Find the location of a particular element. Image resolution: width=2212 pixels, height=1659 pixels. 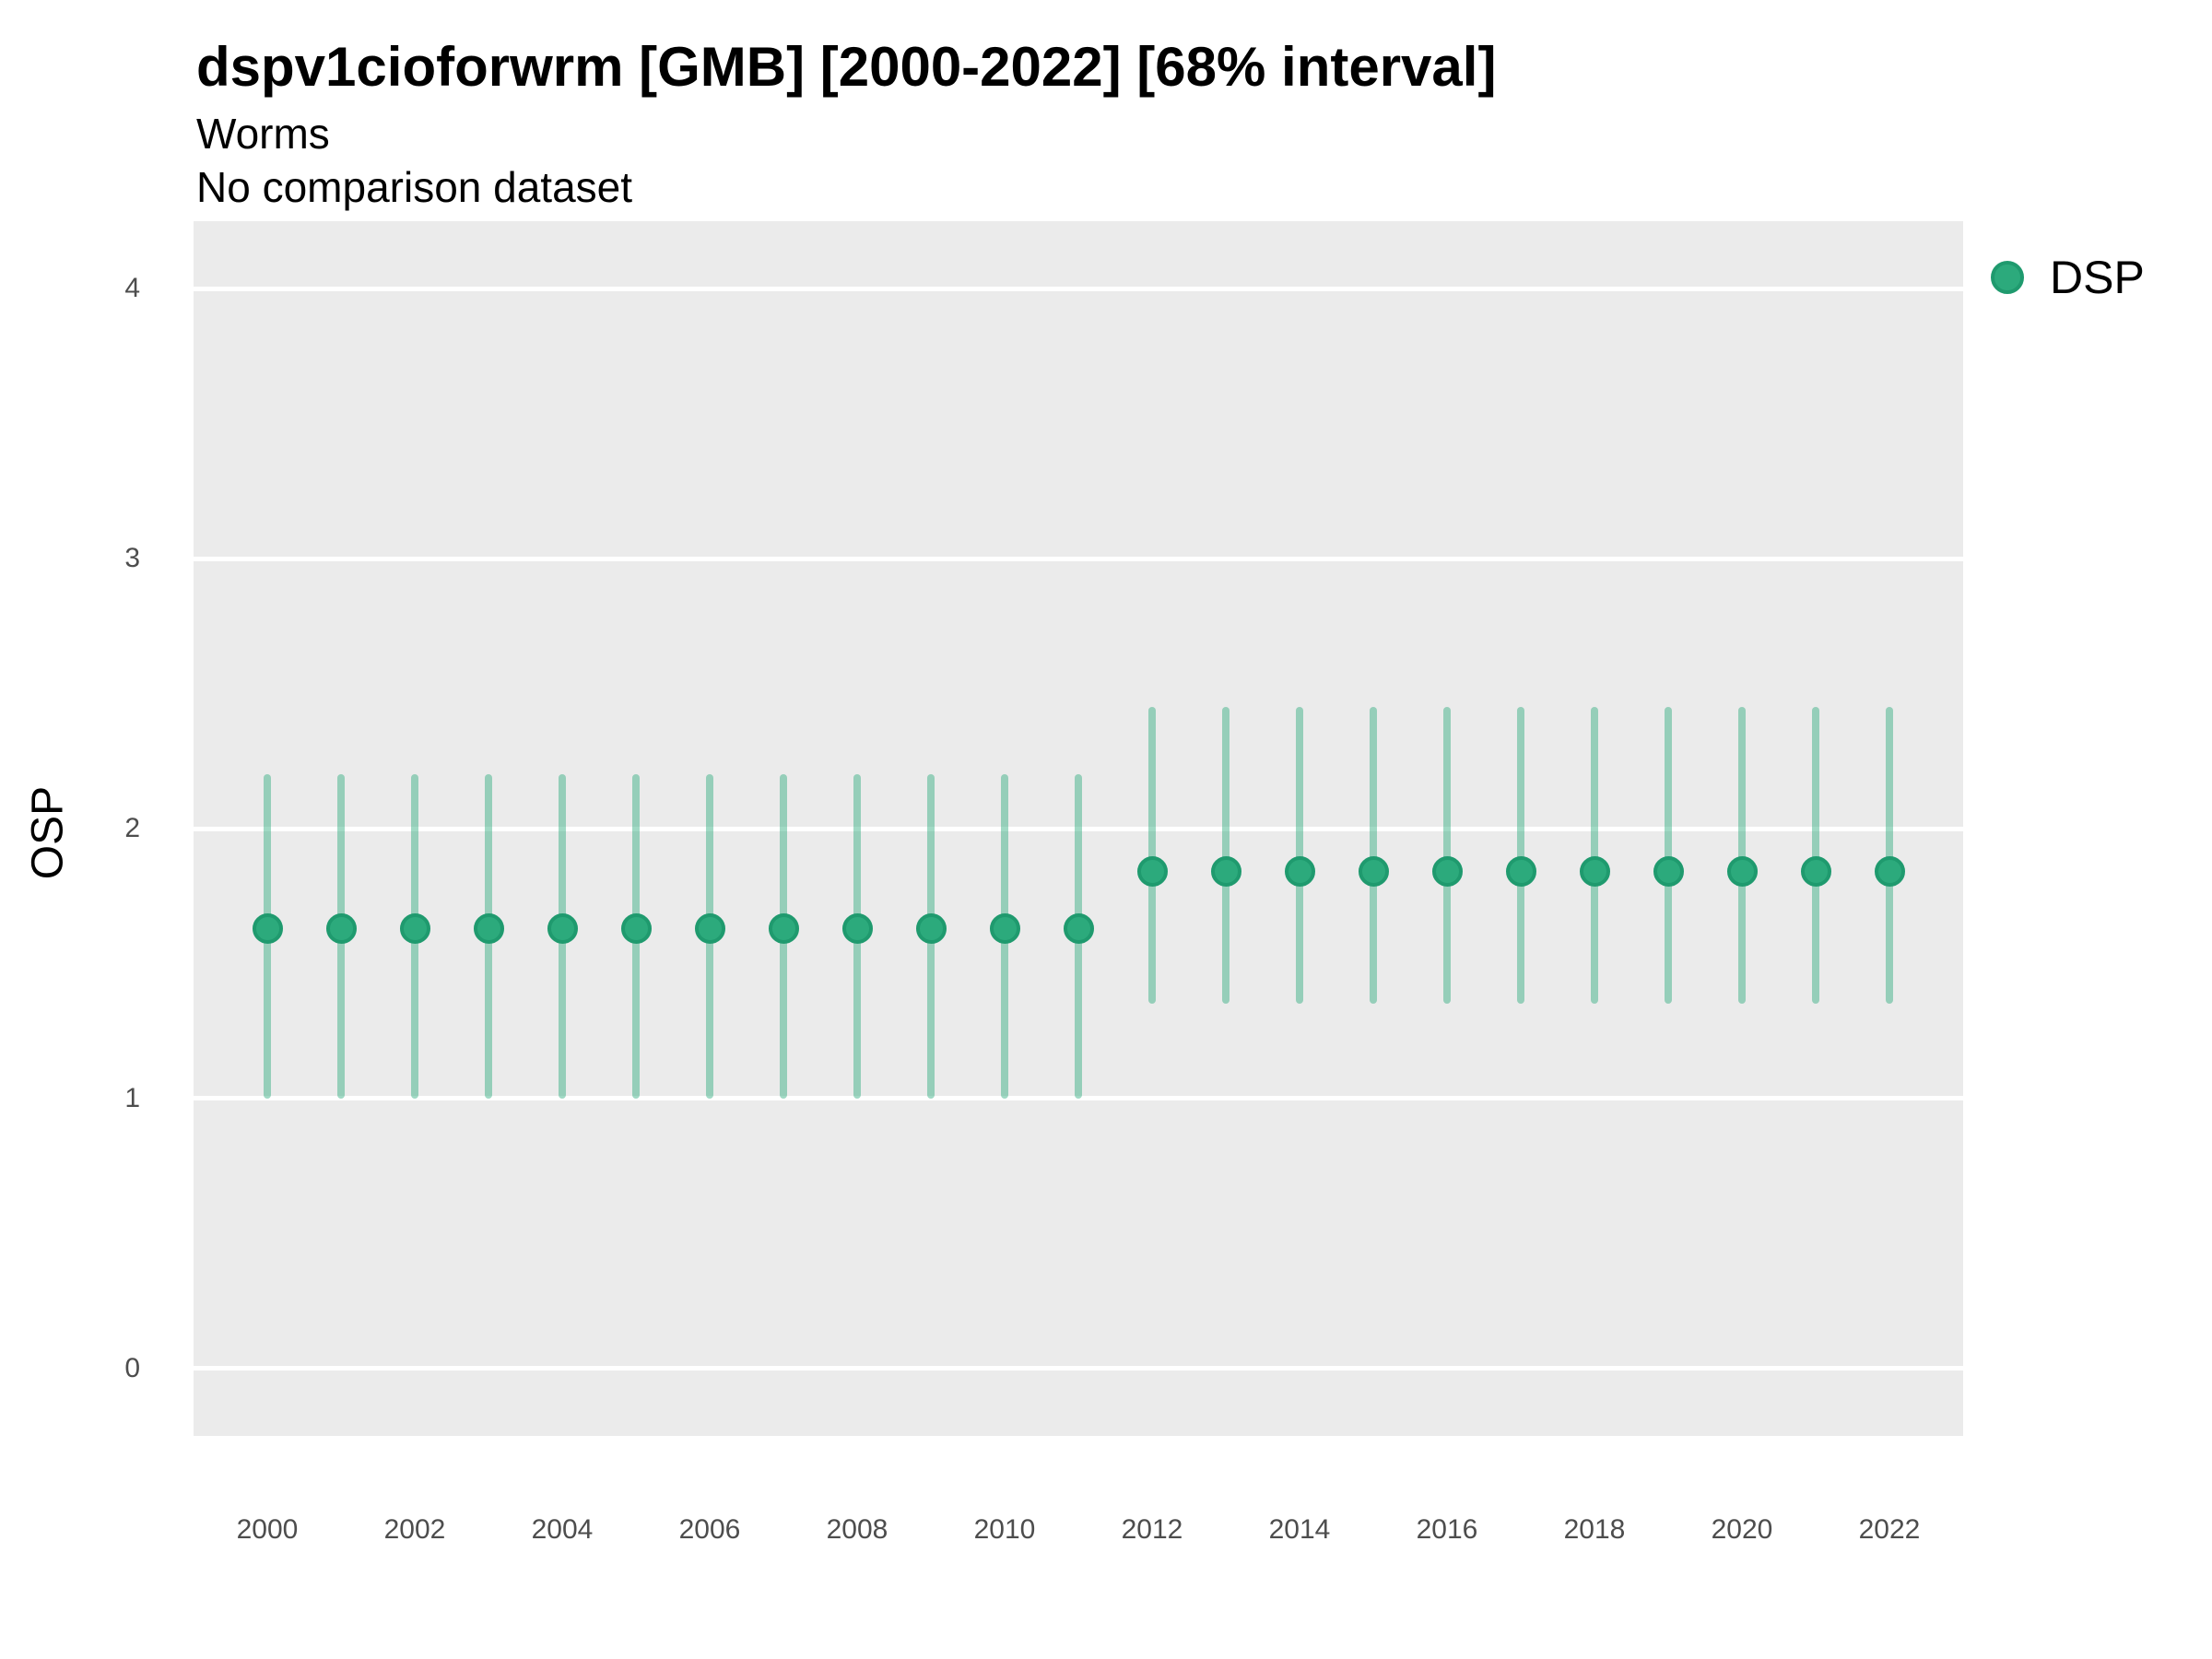

y-tick-label-4: 4 is located at coordinates (132, 288).